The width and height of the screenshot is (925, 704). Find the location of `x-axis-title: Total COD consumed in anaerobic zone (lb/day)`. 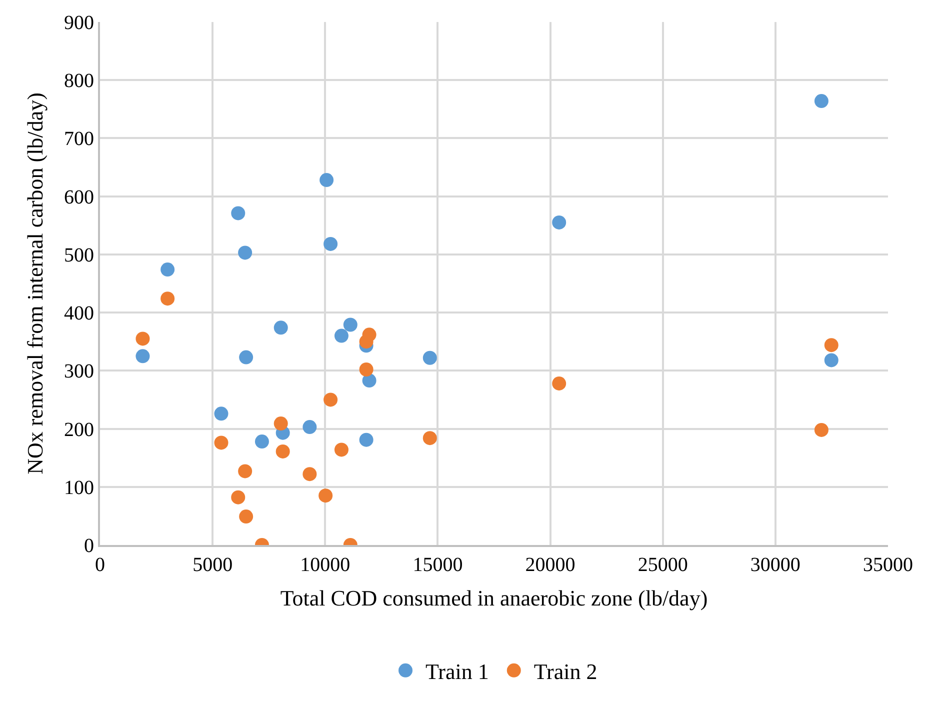

x-axis-title: Total COD consumed in anaerobic zone (lb/day) is located at coordinates (494, 597).